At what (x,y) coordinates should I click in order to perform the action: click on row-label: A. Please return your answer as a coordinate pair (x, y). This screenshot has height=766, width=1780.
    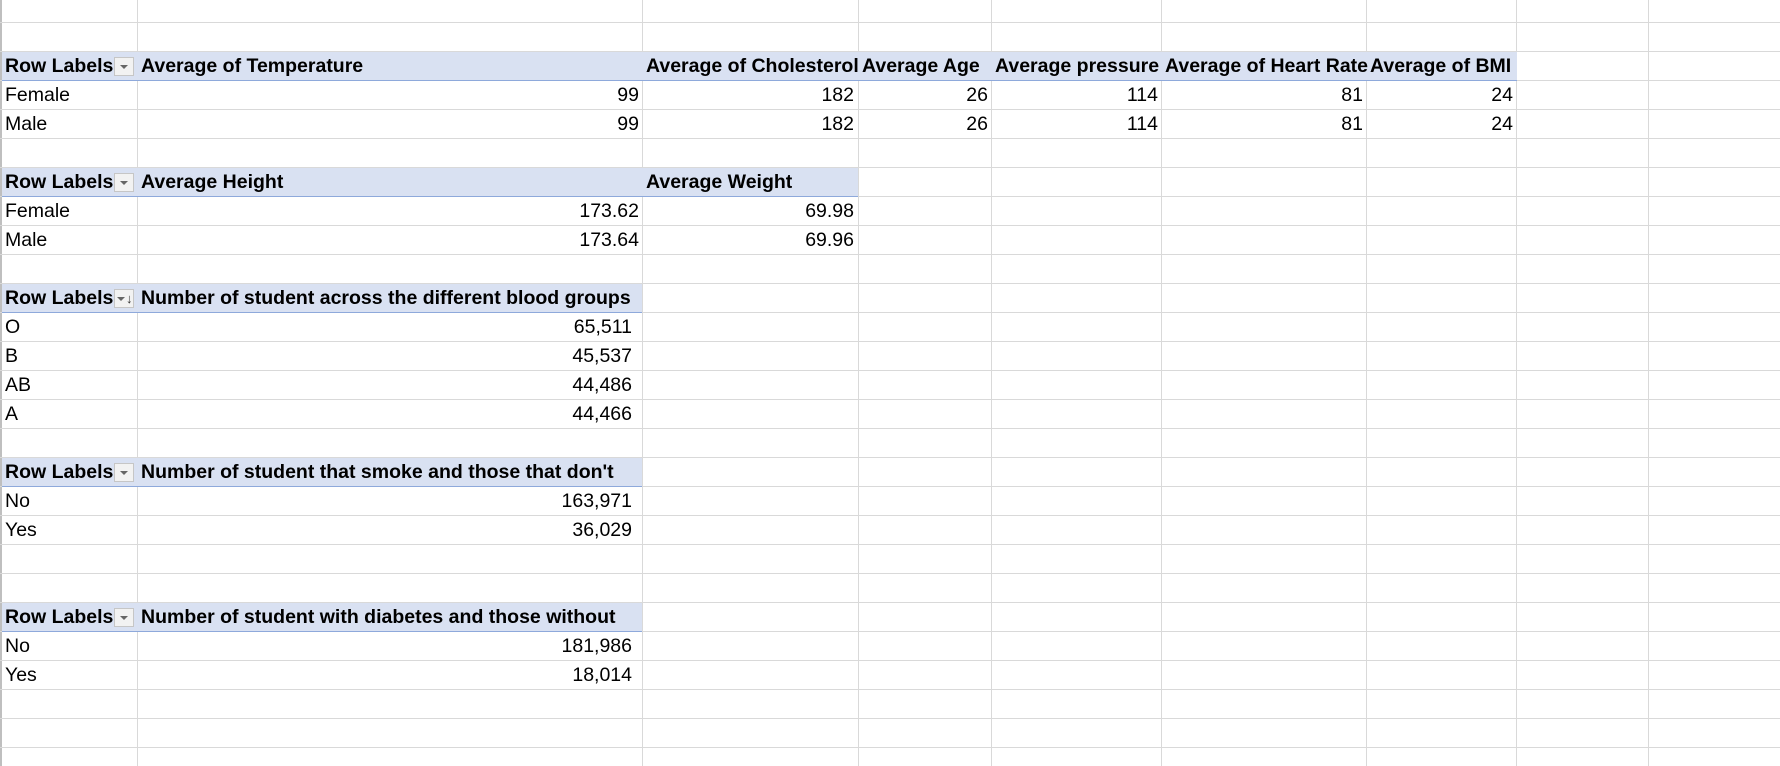
    Looking at the image, I should click on (12, 414).